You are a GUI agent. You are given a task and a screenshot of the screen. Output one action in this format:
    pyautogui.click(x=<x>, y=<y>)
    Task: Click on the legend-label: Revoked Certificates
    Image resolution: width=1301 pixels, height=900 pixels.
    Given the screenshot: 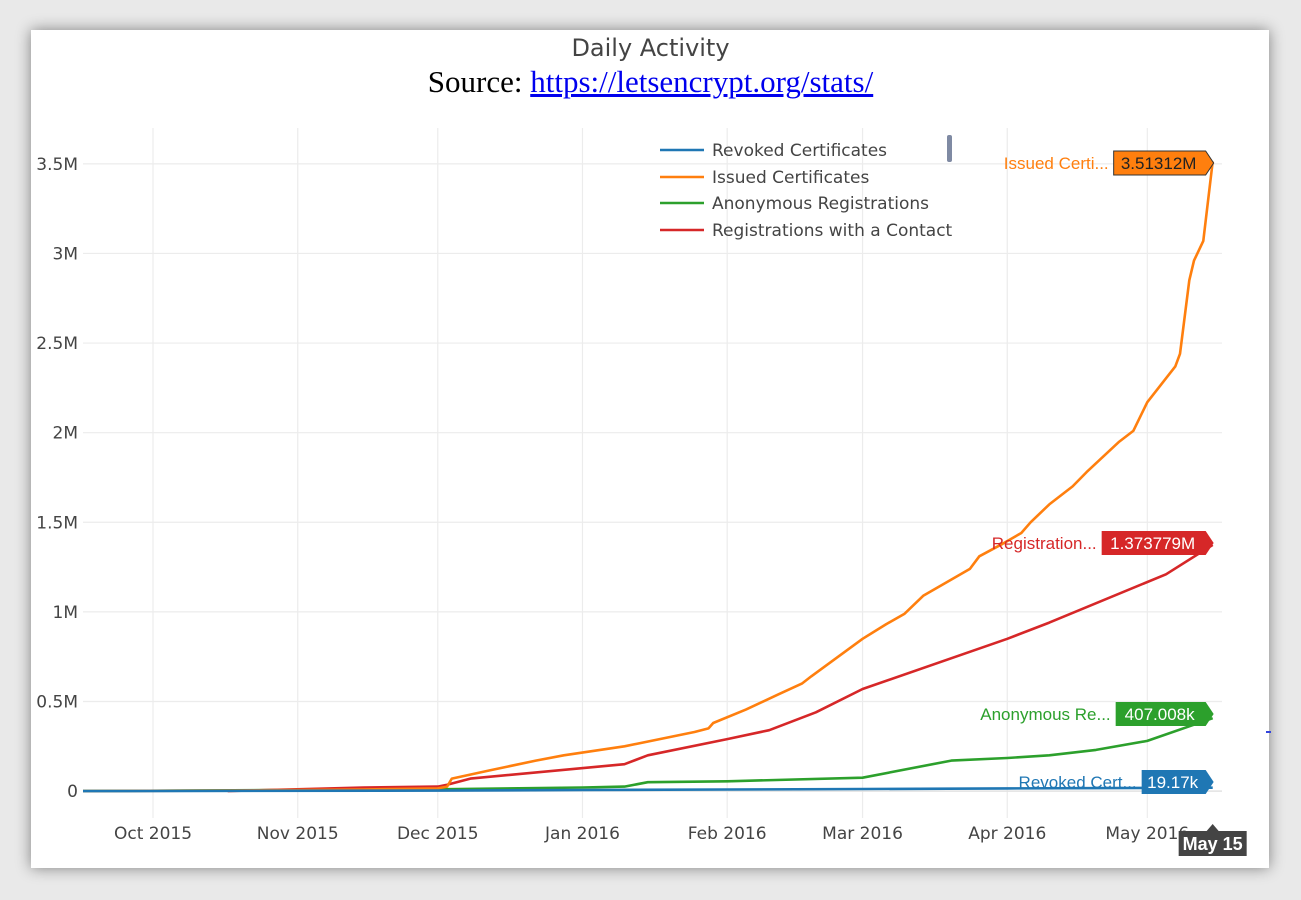 What is the action you would take?
    pyautogui.click(x=799, y=151)
    